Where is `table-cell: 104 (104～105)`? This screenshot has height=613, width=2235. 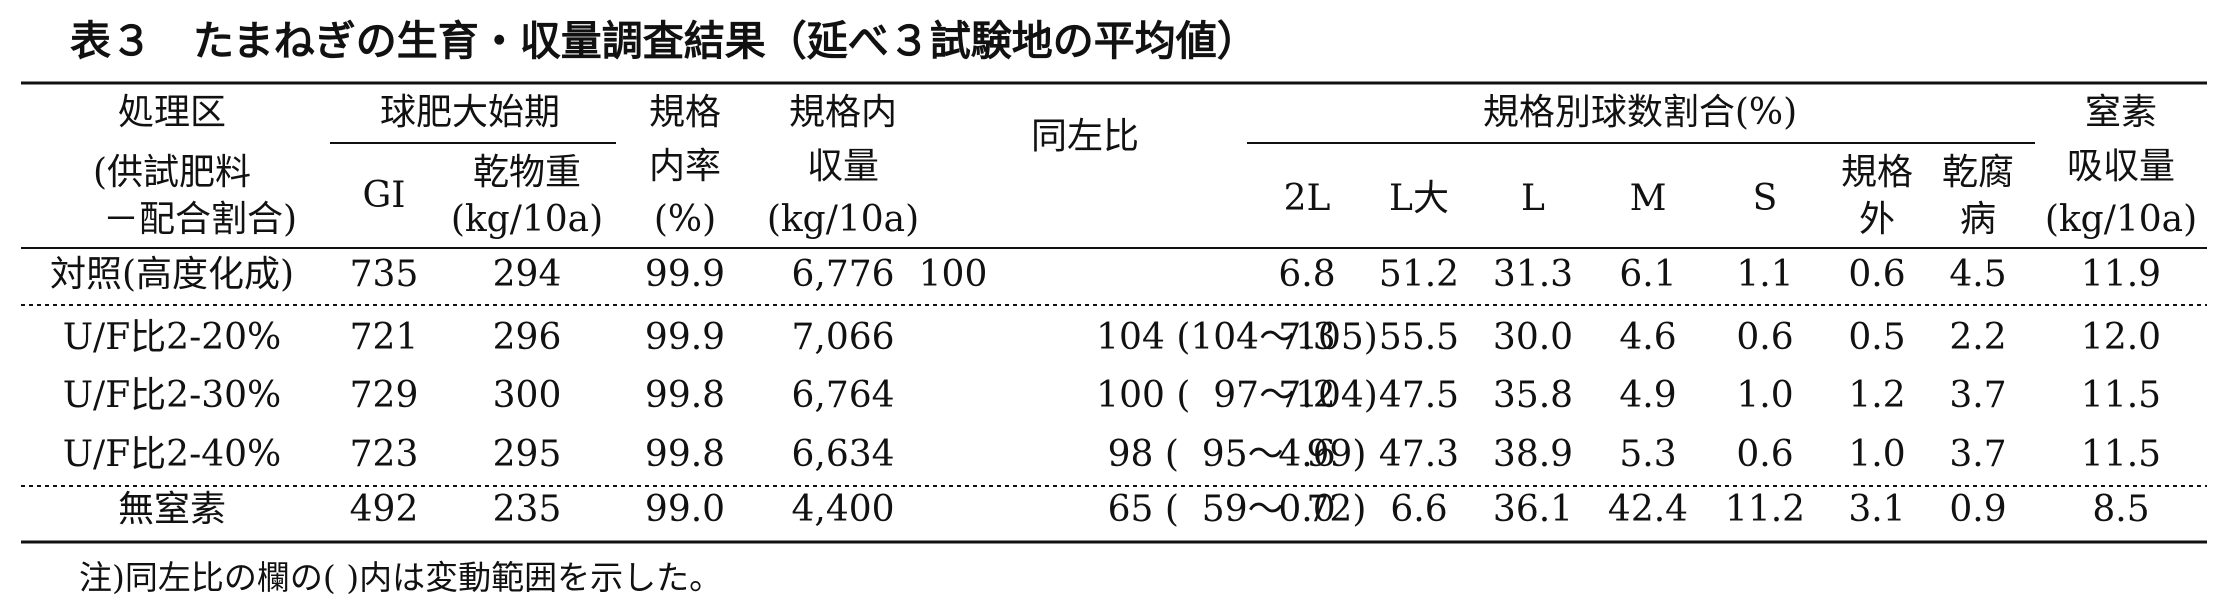
table-cell: 104 (104～105) is located at coordinates (1237, 337).